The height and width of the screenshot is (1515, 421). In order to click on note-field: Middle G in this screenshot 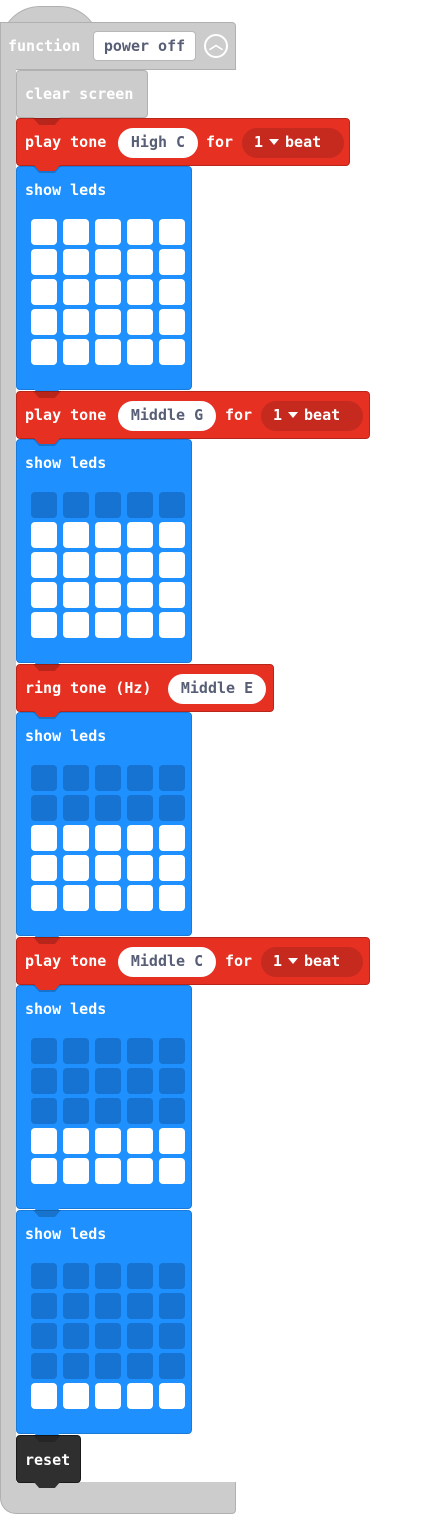, I will do `click(167, 416)`.